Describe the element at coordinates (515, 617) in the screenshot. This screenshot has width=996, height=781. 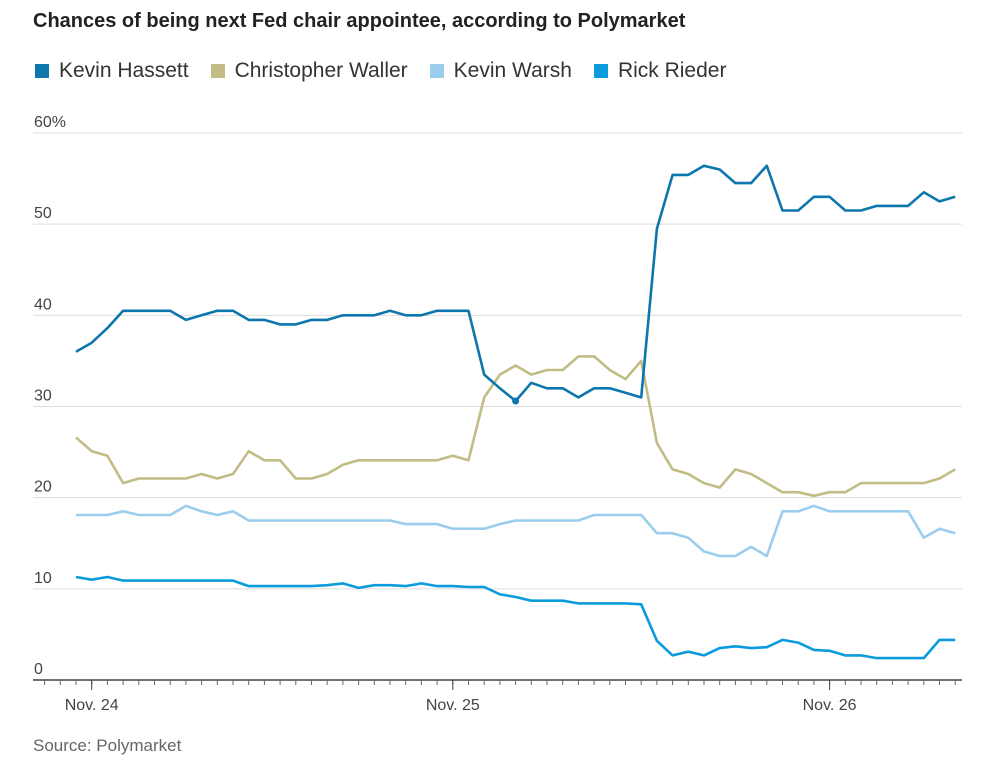
I see `series-line-rick-rieder` at that location.